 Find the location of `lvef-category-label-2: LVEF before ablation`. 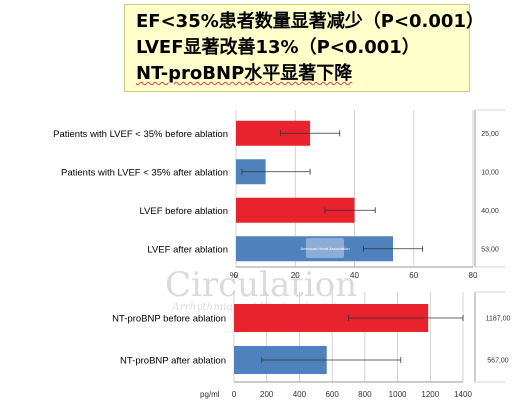

lvef-category-label-2: LVEF before ablation is located at coordinates (183, 211).